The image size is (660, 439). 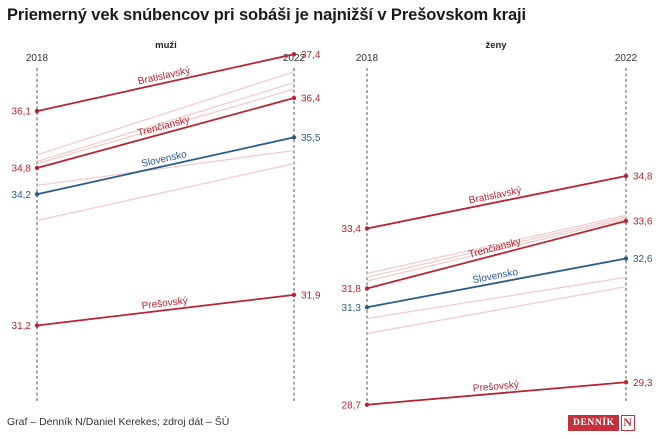 I want to click on value-label-start: 34,8, so click(x=22, y=169).